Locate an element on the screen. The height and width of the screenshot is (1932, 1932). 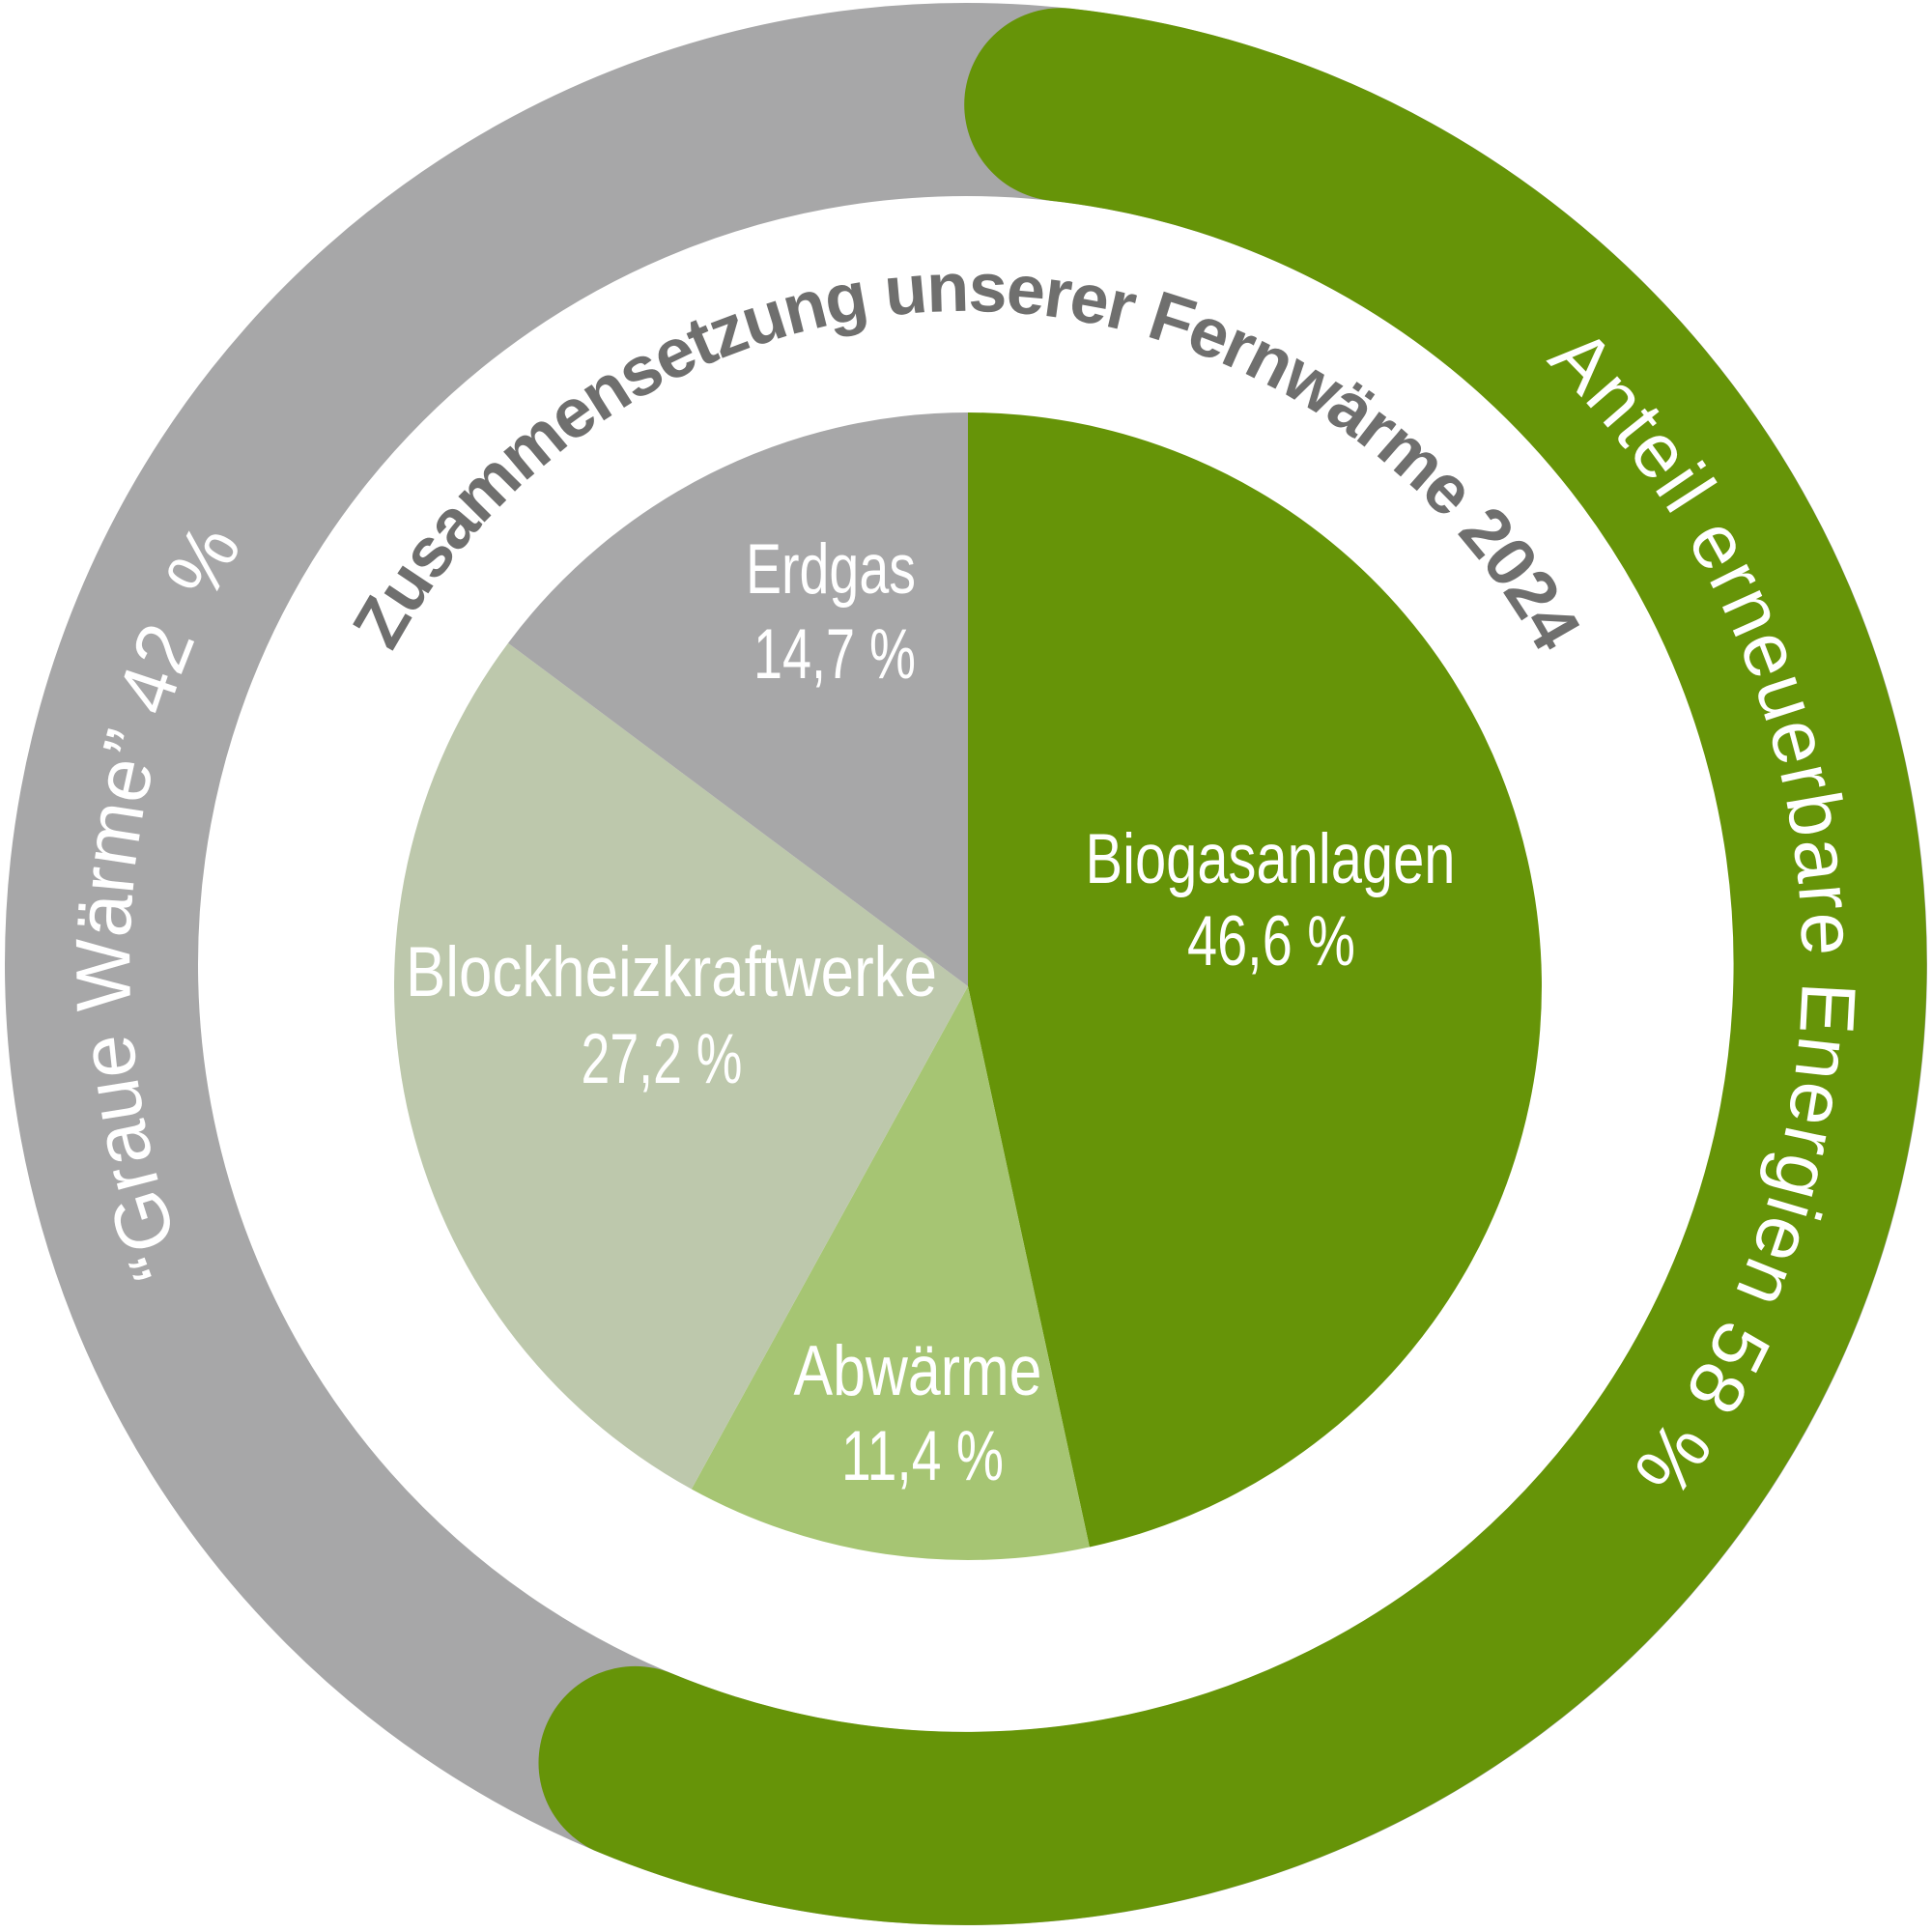
svg-text: Blockheizkraftwerke is located at coordinates (671, 972).